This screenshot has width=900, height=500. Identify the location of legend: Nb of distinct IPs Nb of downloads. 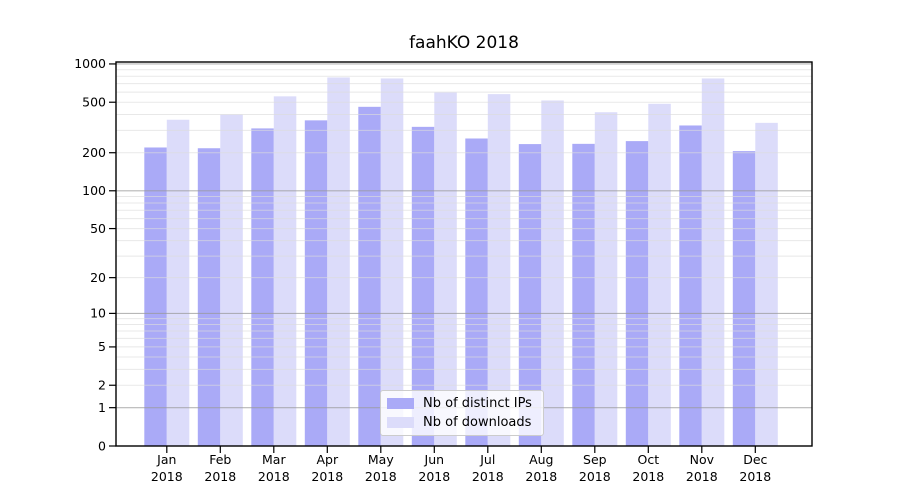
(462, 413).